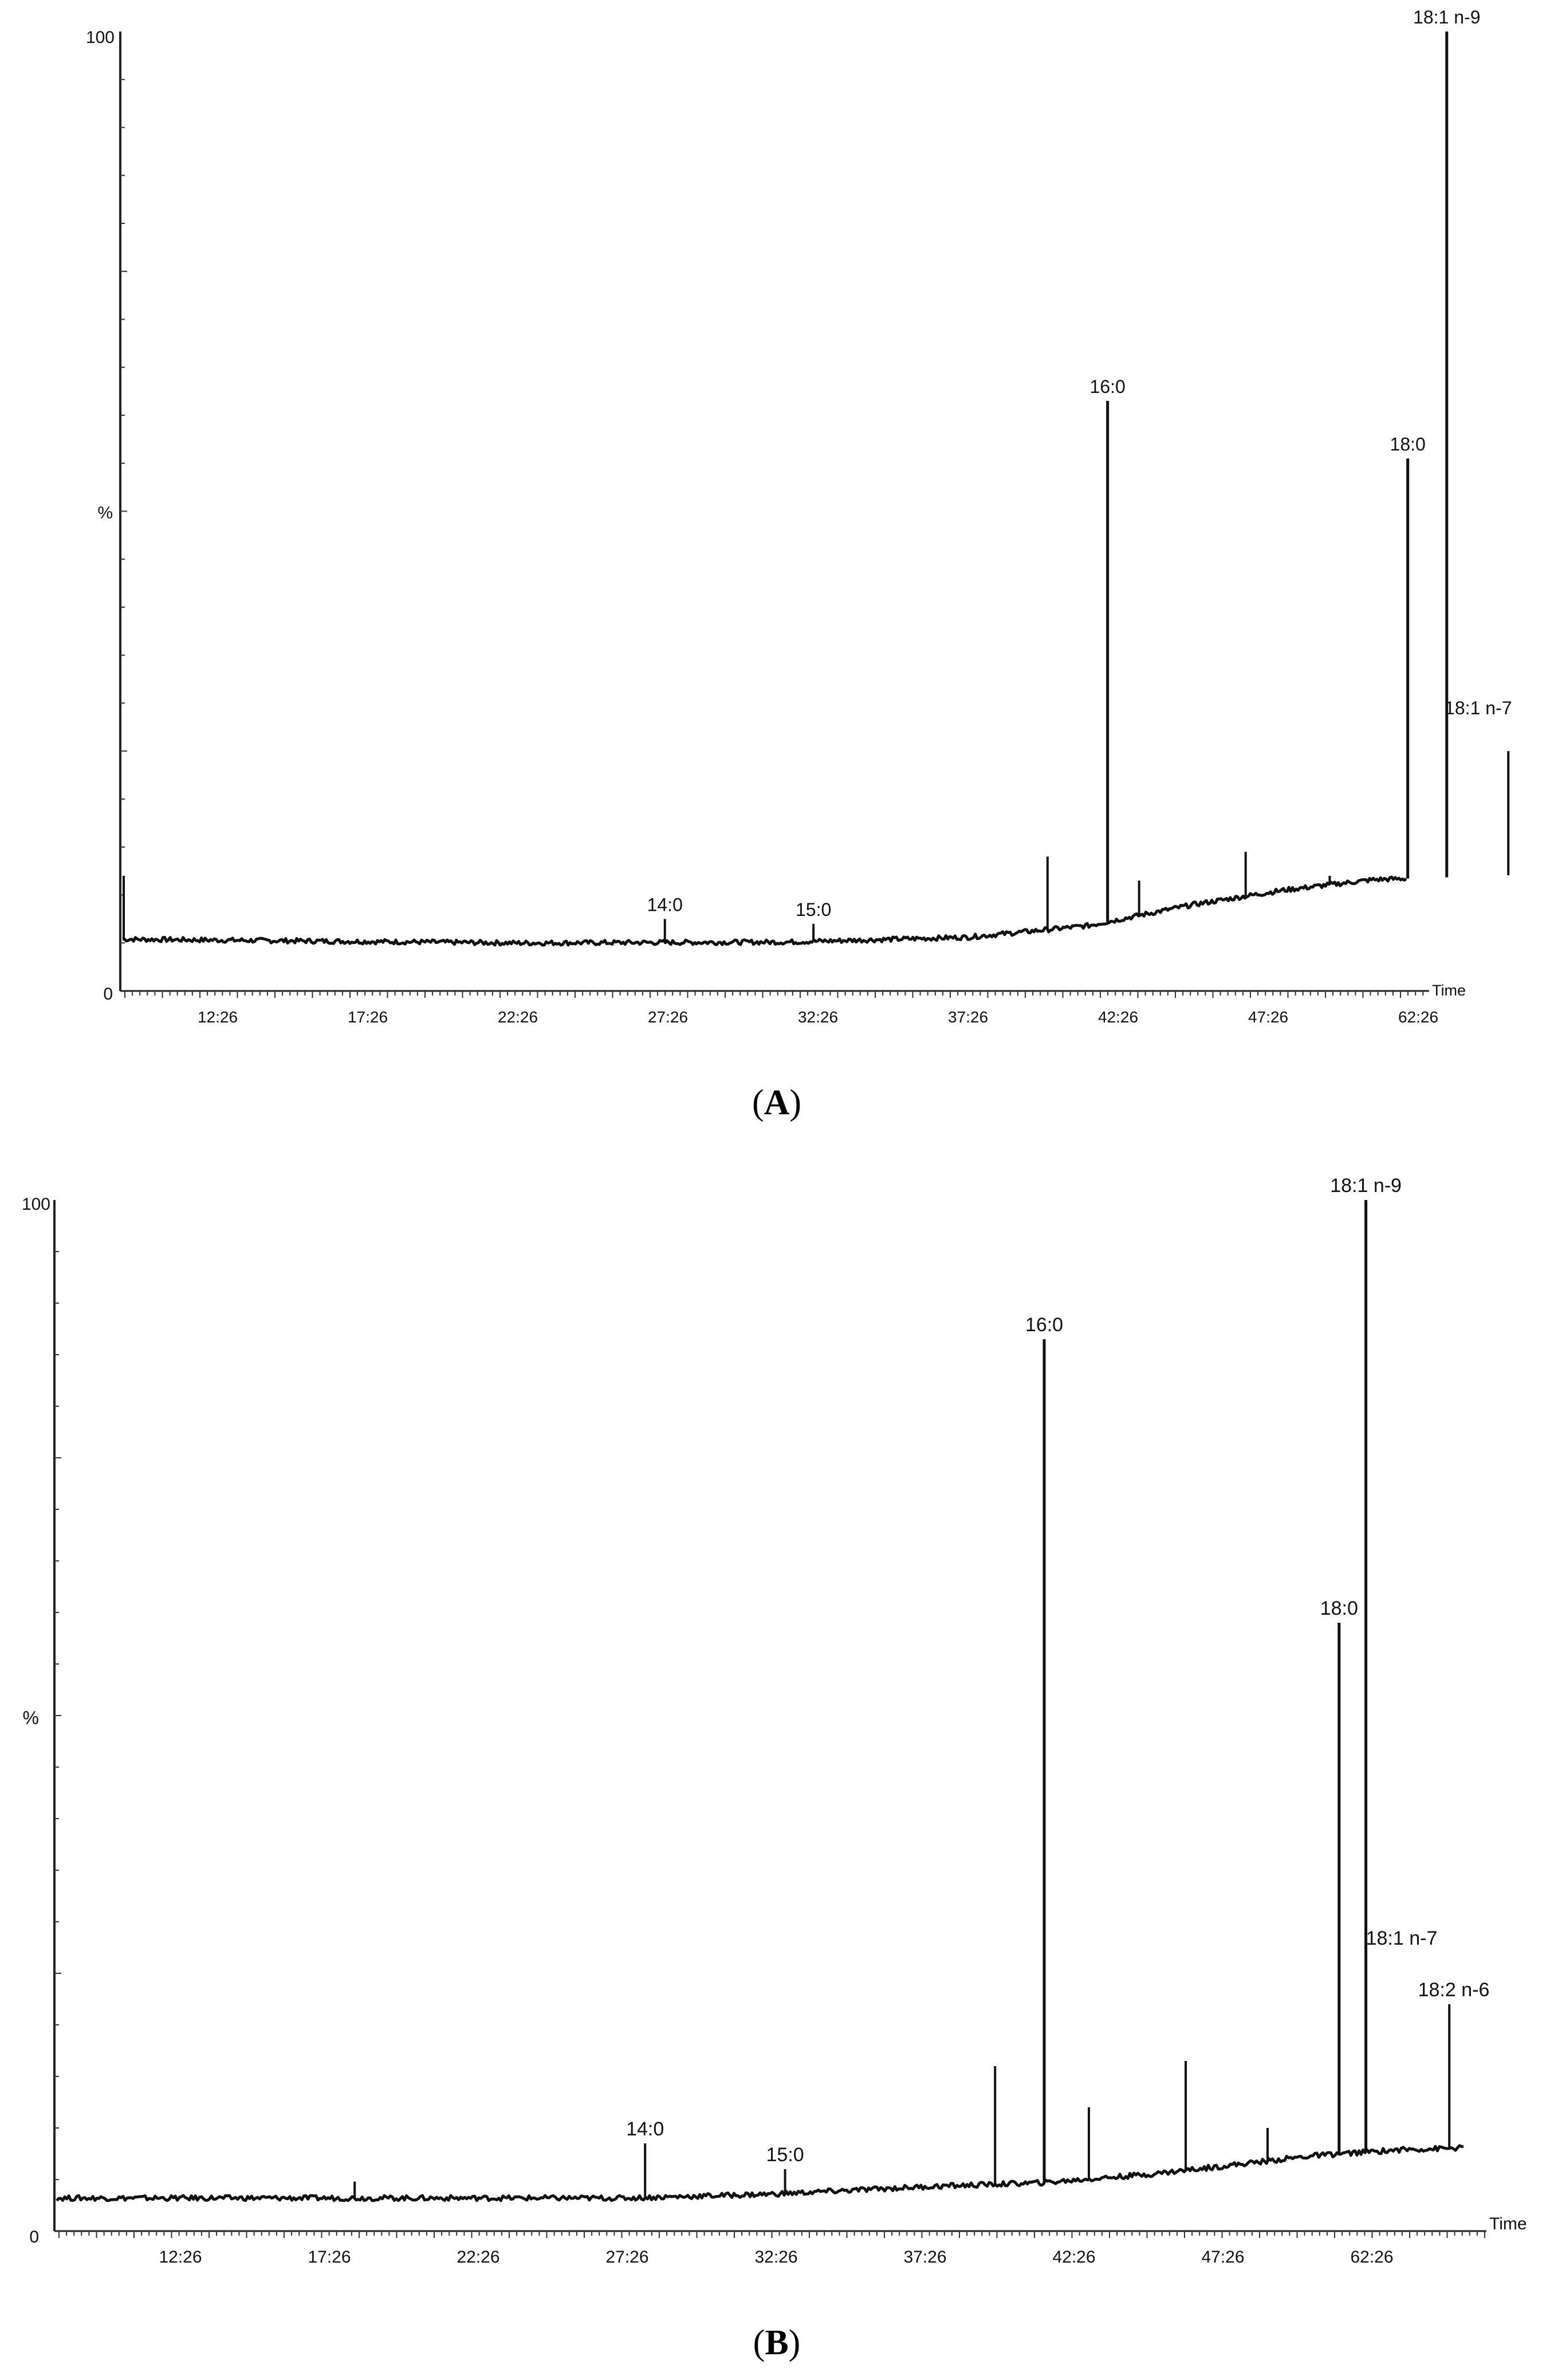 The image size is (1554, 2380). I want to click on y-axis-minor-ticks-b, so click(58, 1715).